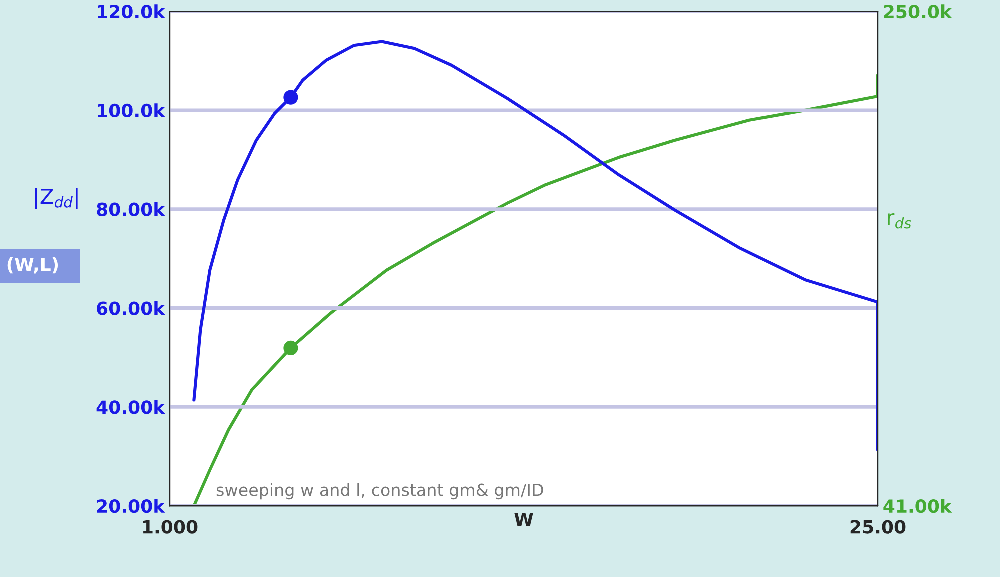 Image resolution: width=1000 pixels, height=577 pixels. What do you see at coordinates (132, 11) in the screenshot?
I see `y-tick-label: 120.0k` at bounding box center [132, 11].